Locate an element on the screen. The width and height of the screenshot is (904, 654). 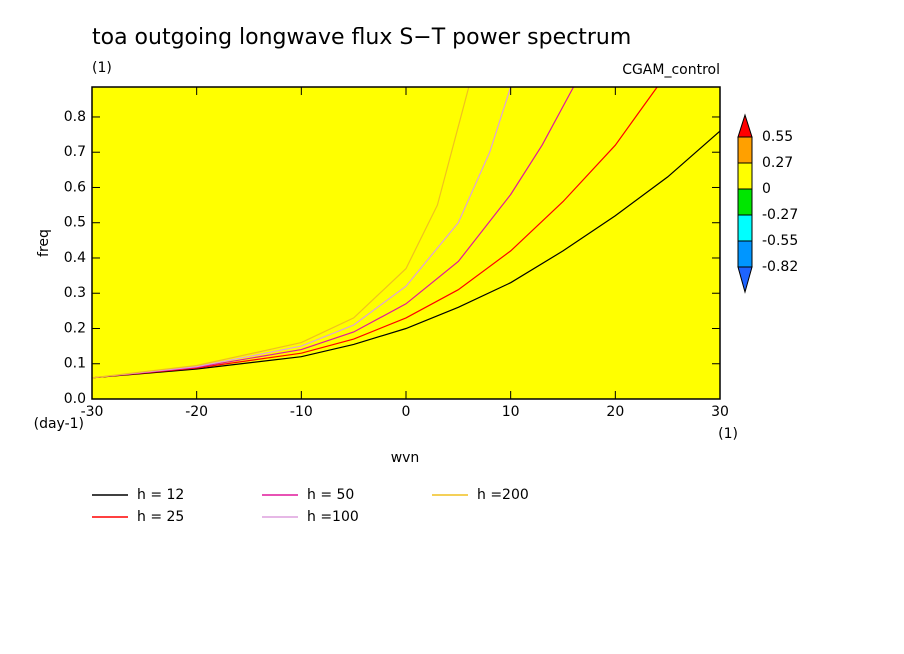
x-tick-label: -20 is located at coordinates (196, 412).